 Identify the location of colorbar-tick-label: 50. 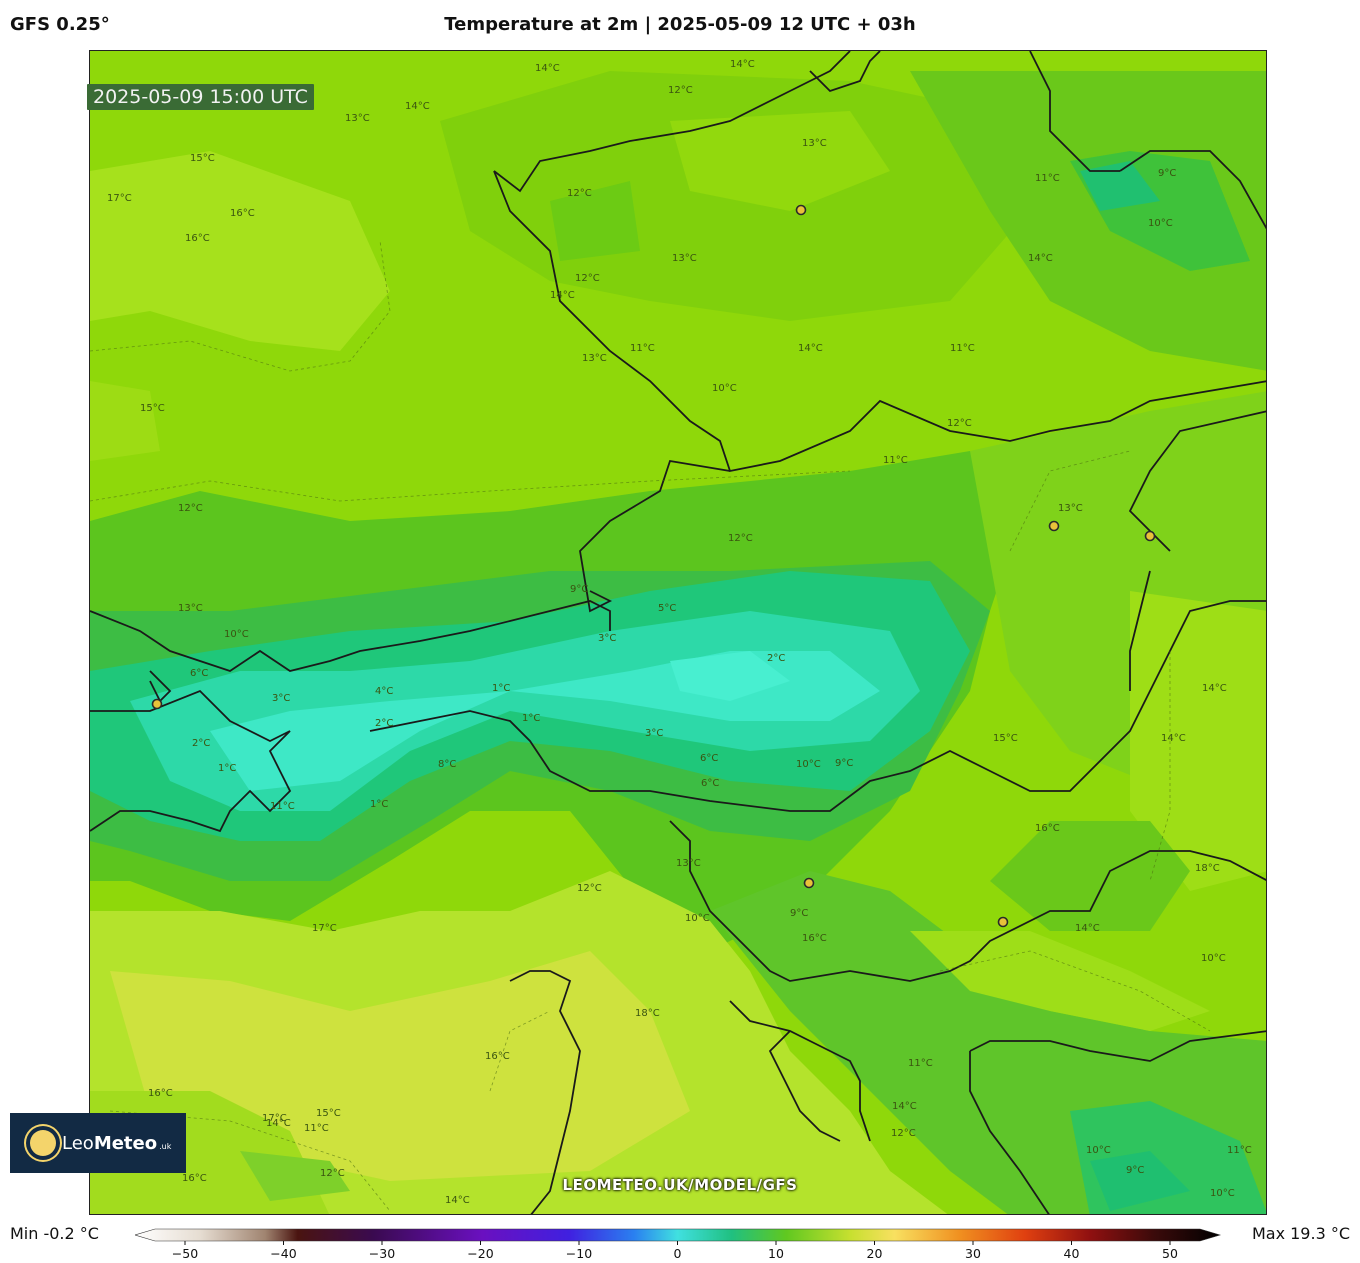
(1170, 1253).